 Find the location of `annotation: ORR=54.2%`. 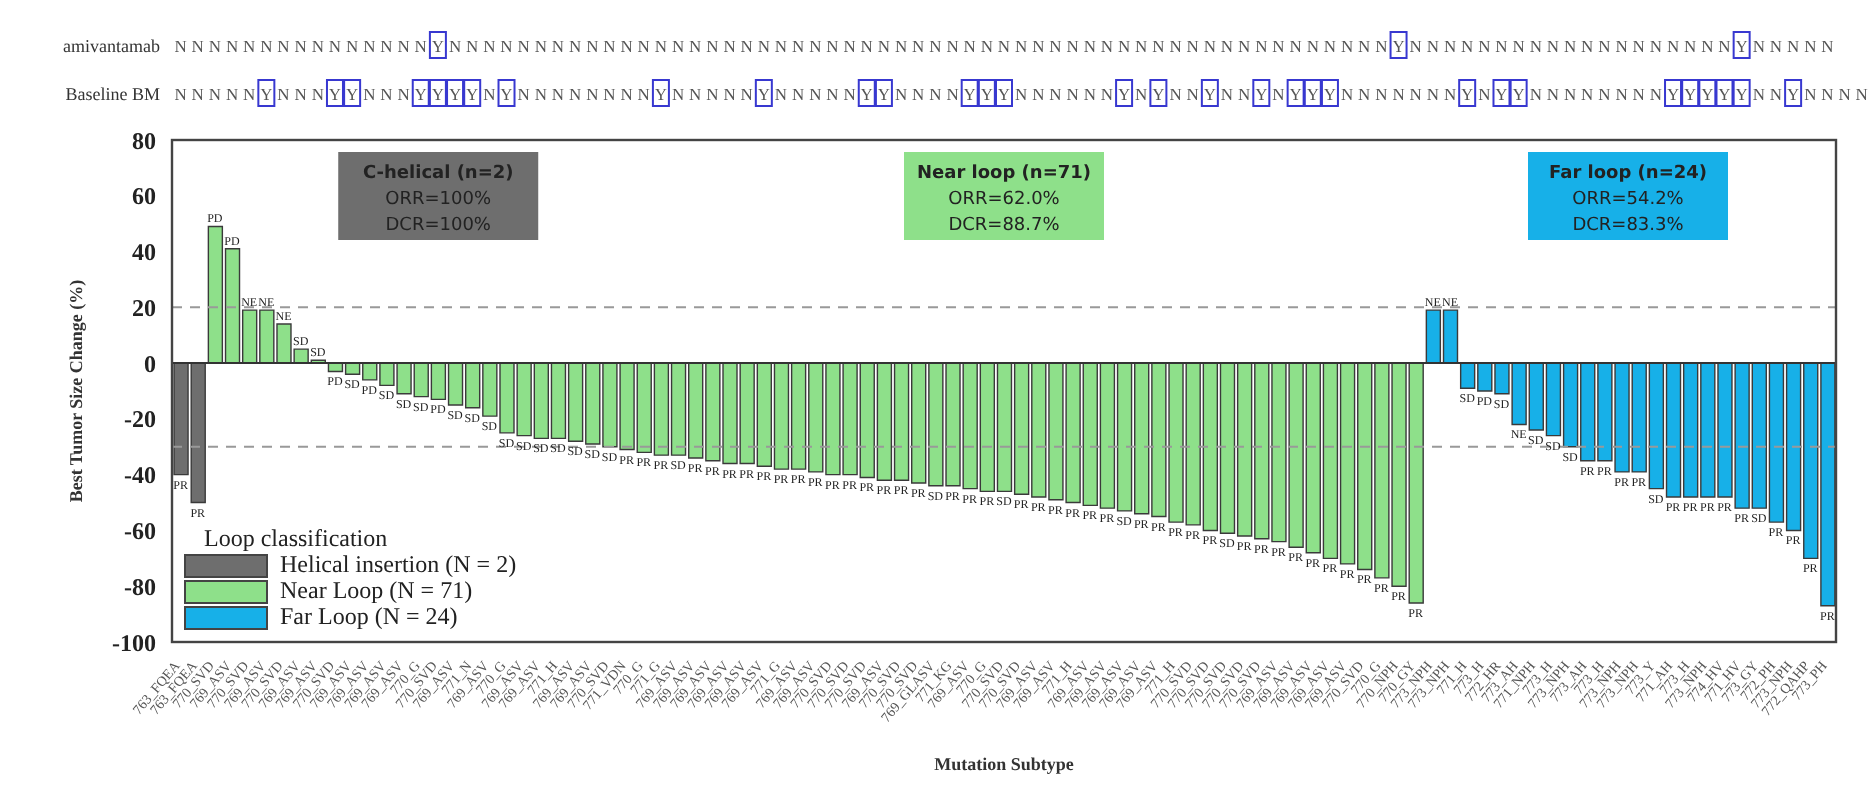

annotation: ORR=54.2% is located at coordinates (1628, 200).